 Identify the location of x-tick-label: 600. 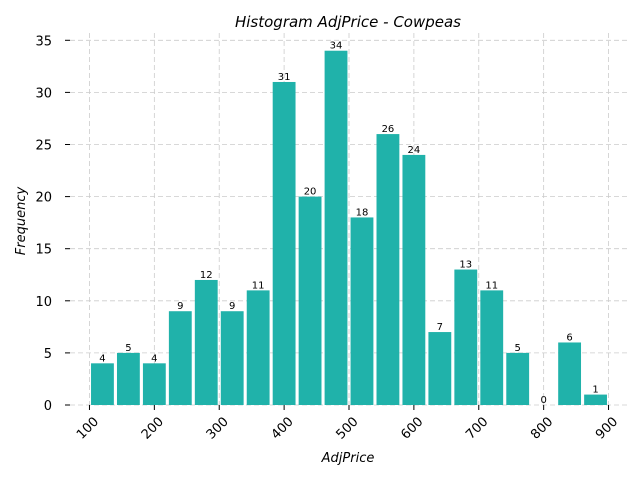
(412, 428).